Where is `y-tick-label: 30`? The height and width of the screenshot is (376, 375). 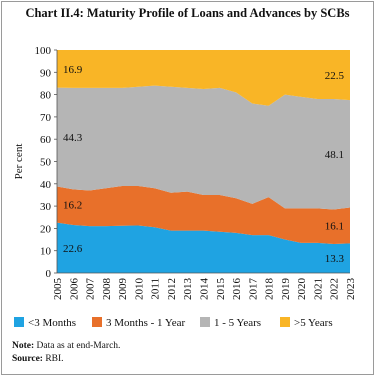
y-tick-label: 30 is located at coordinates (46, 207).